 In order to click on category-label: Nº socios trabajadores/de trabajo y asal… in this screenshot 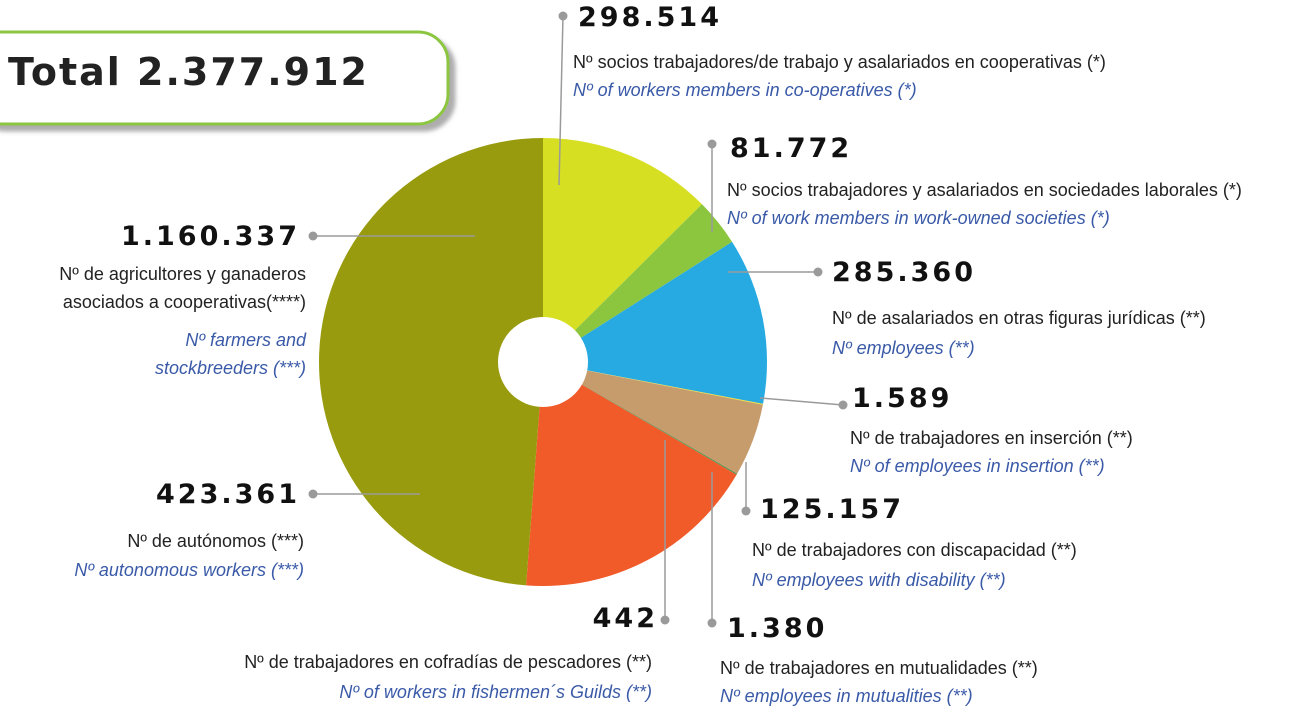, I will do `click(839, 62)`.